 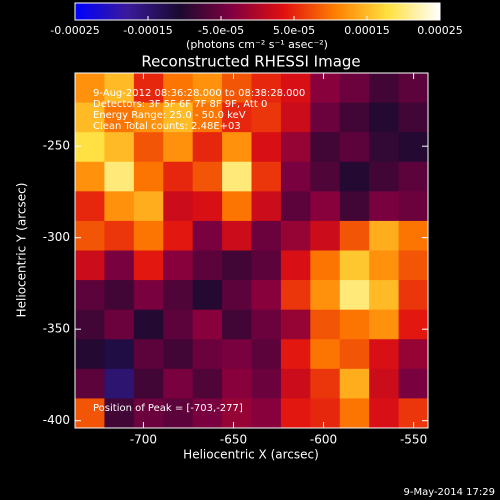 I want to click on x-tick-label: -600, so click(x=323, y=440).